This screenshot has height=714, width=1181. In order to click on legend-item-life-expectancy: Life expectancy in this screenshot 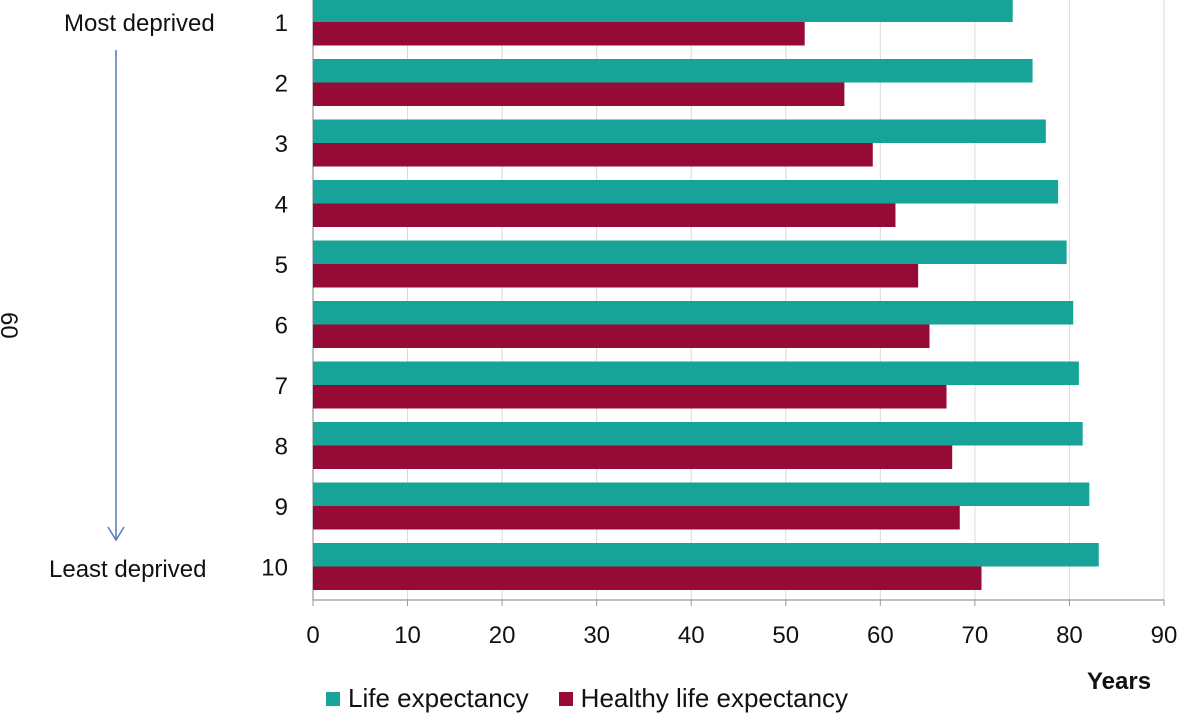, I will do `click(427, 698)`.